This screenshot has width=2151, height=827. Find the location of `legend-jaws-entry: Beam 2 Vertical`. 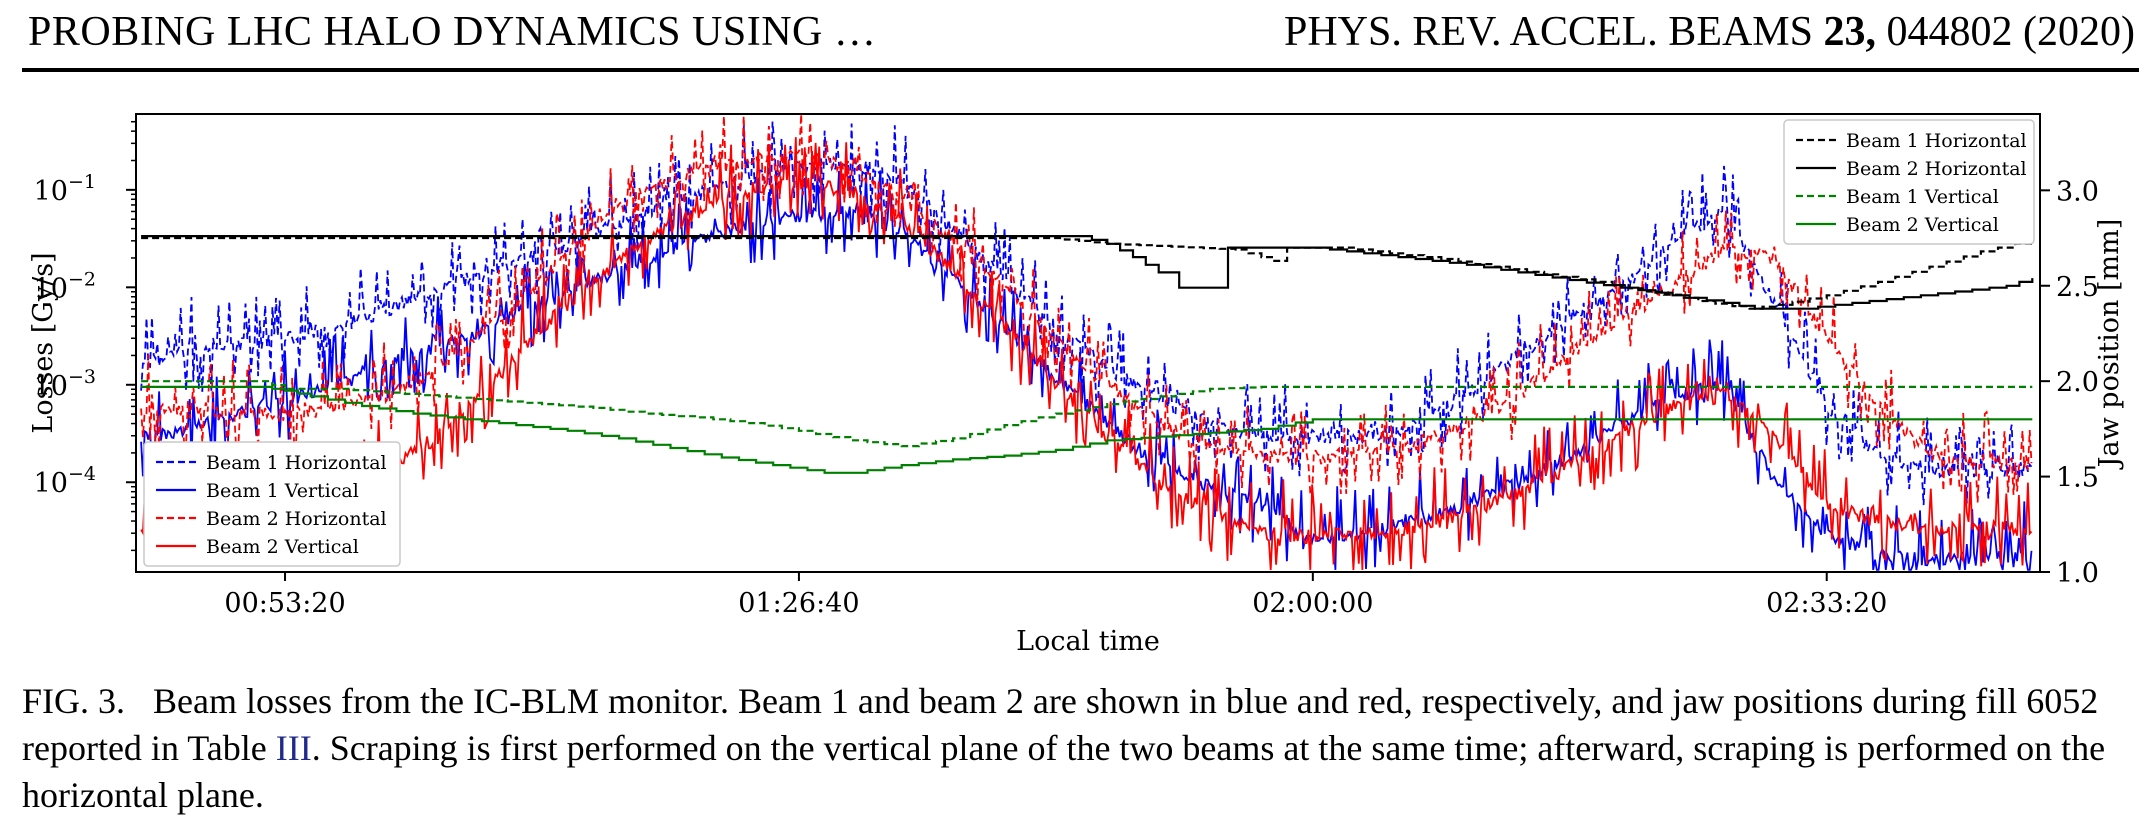

legend-jaws-entry: Beam 2 Vertical is located at coordinates (1922, 225).